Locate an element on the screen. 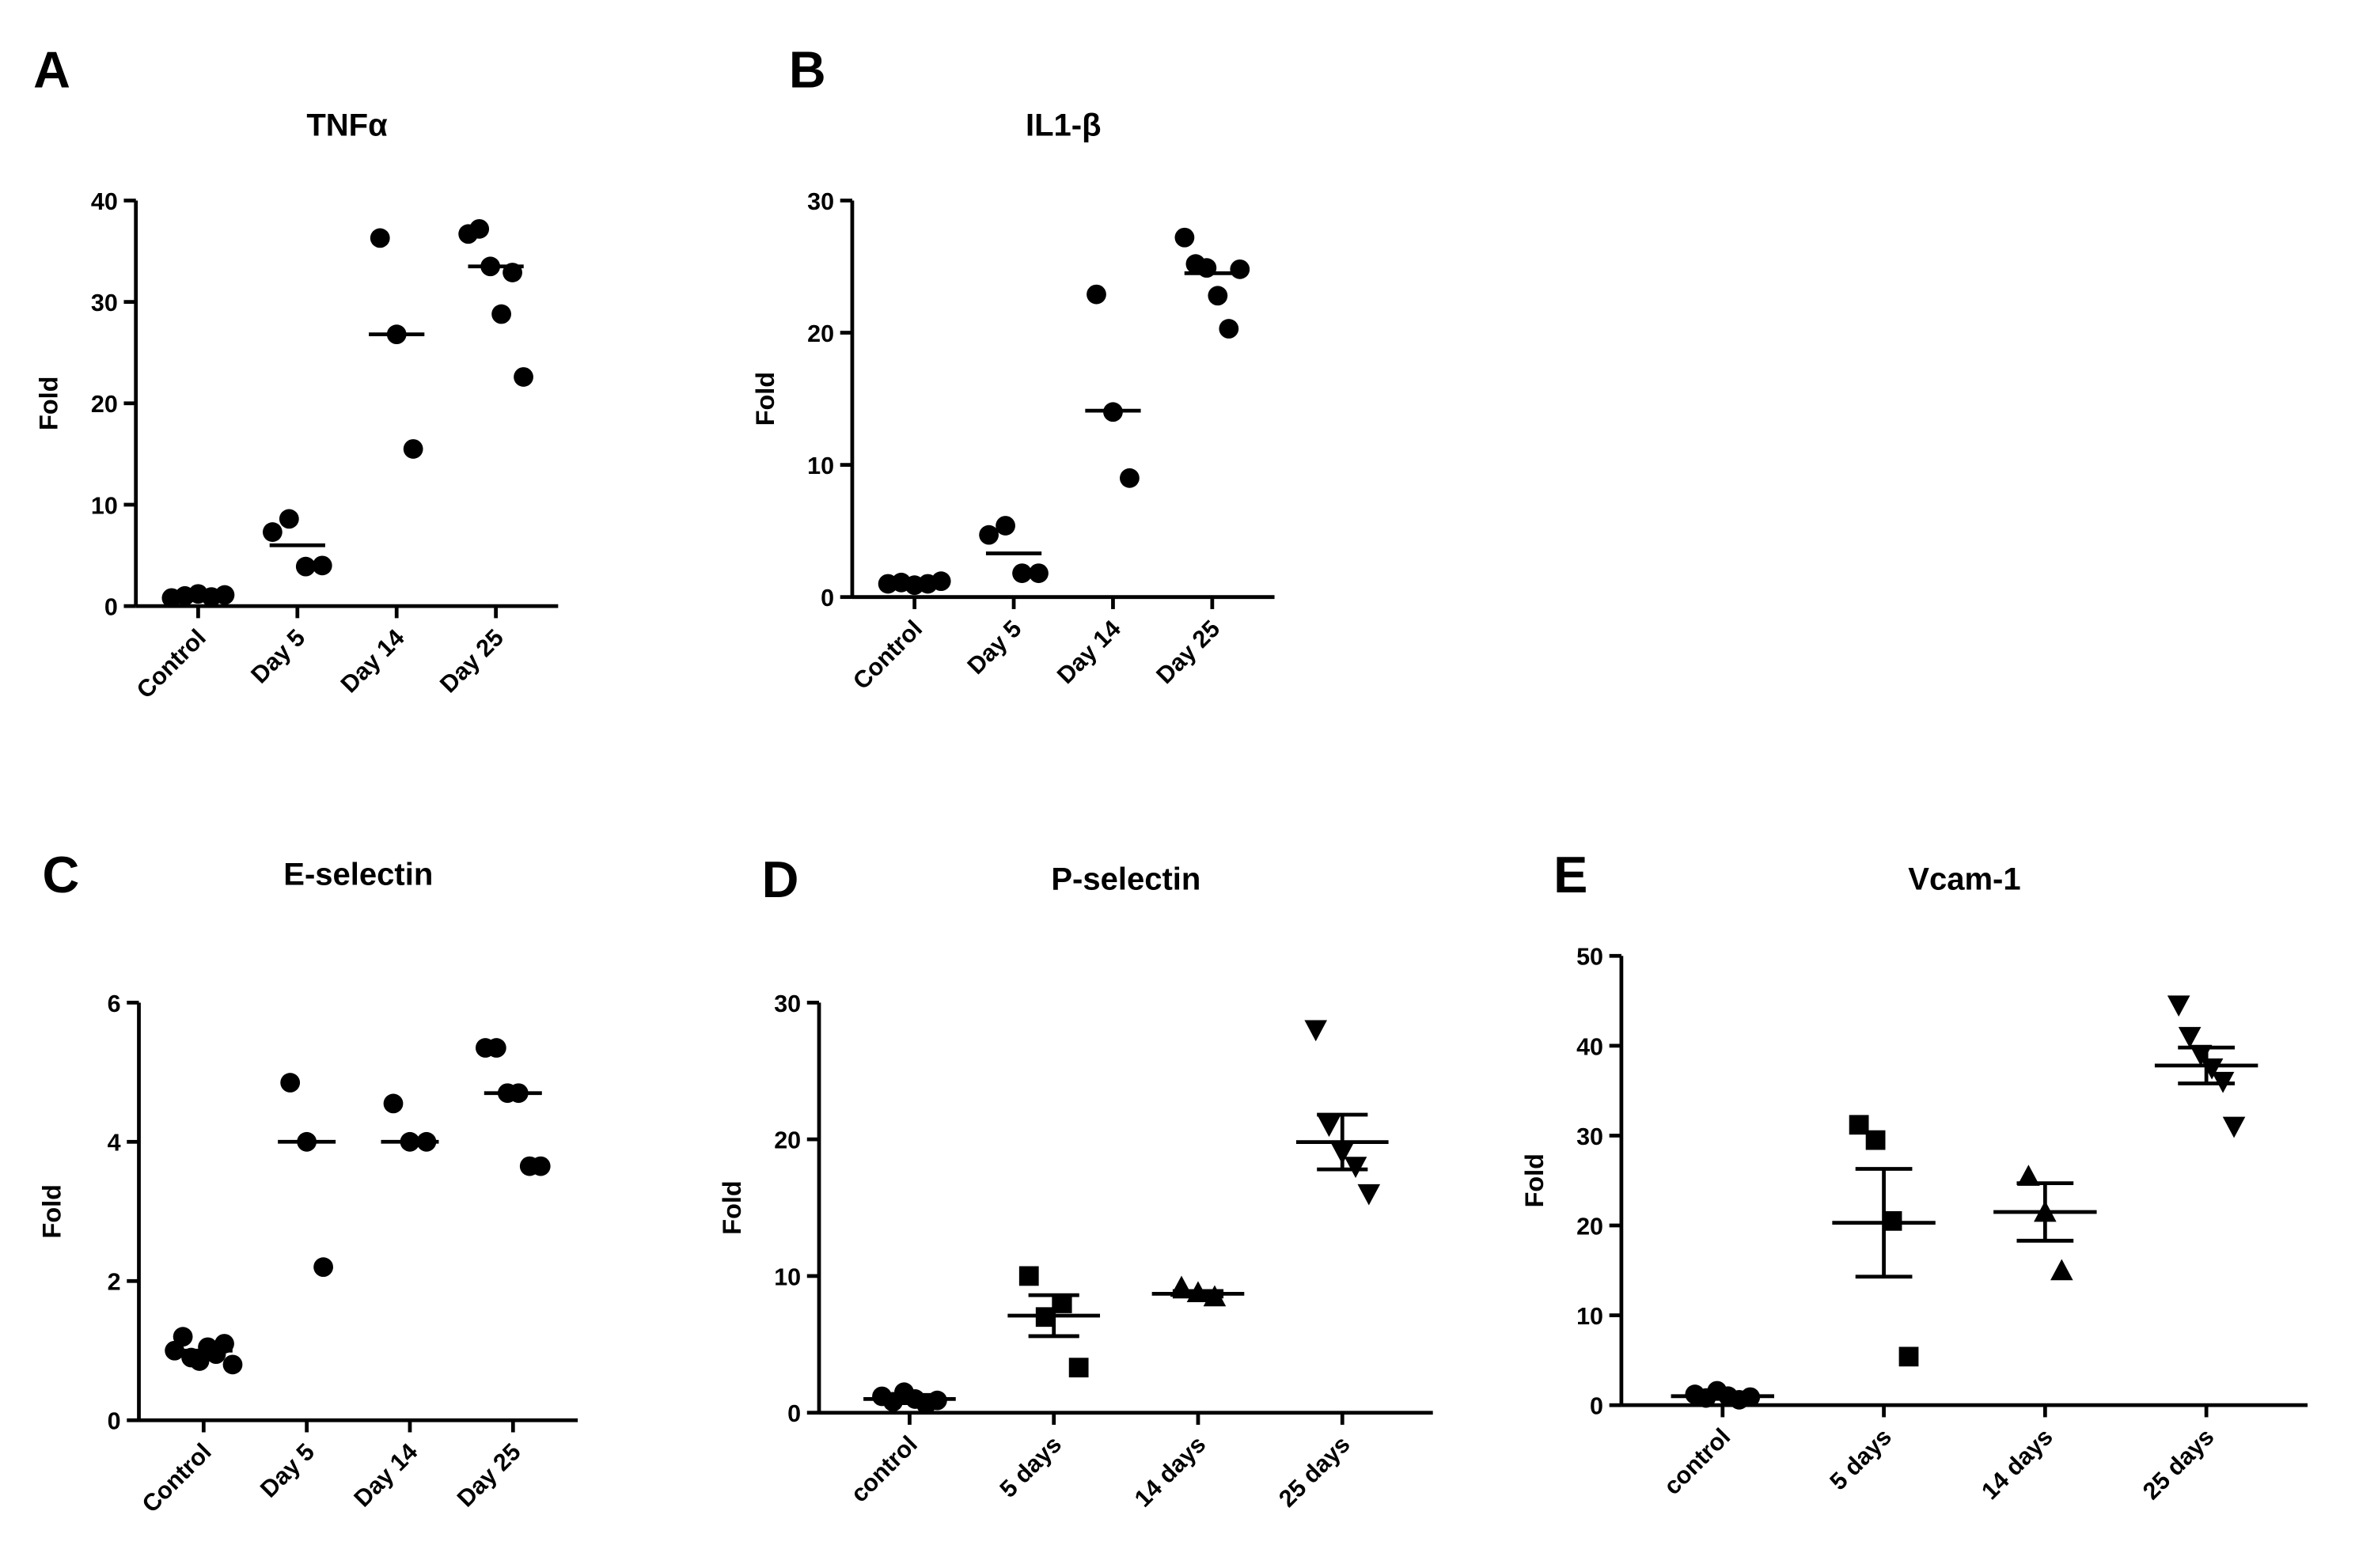 The image size is (2359, 1568). panel-letter: D is located at coordinates (780, 879).